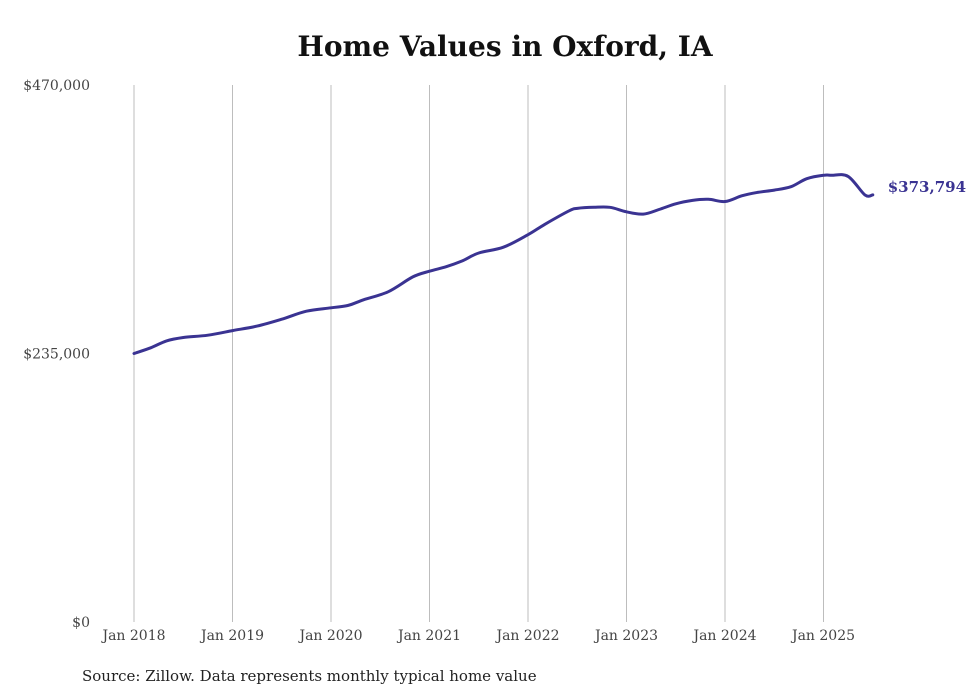  Describe the element at coordinates (822, 636) in the screenshot. I see `x-tick-label: Jan 2025` at that location.